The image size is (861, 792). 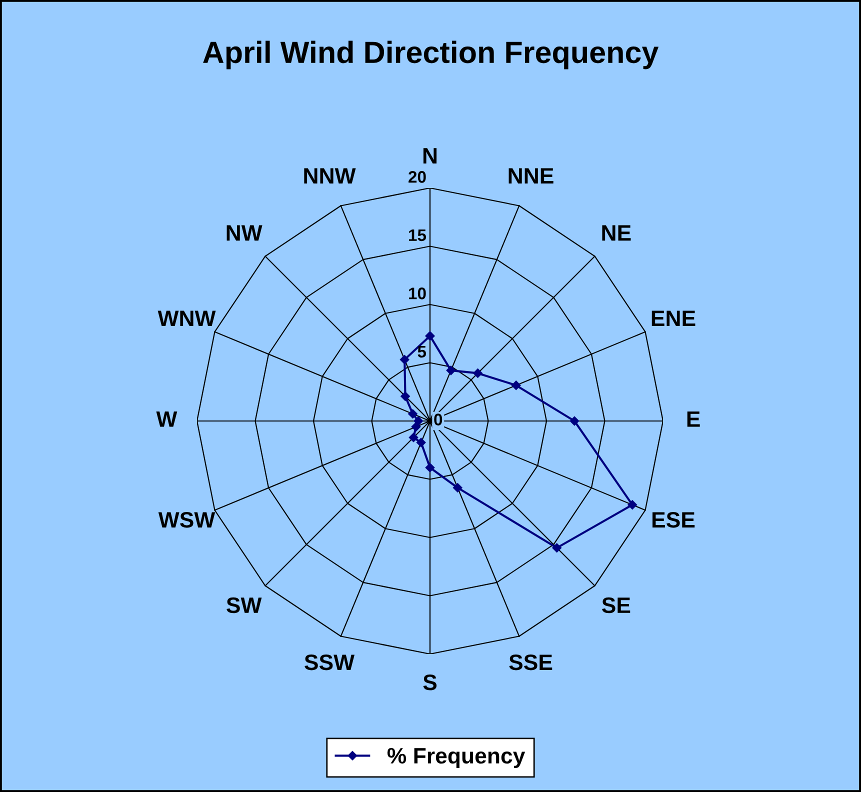 I want to click on spoke-label: E, so click(x=693, y=419).